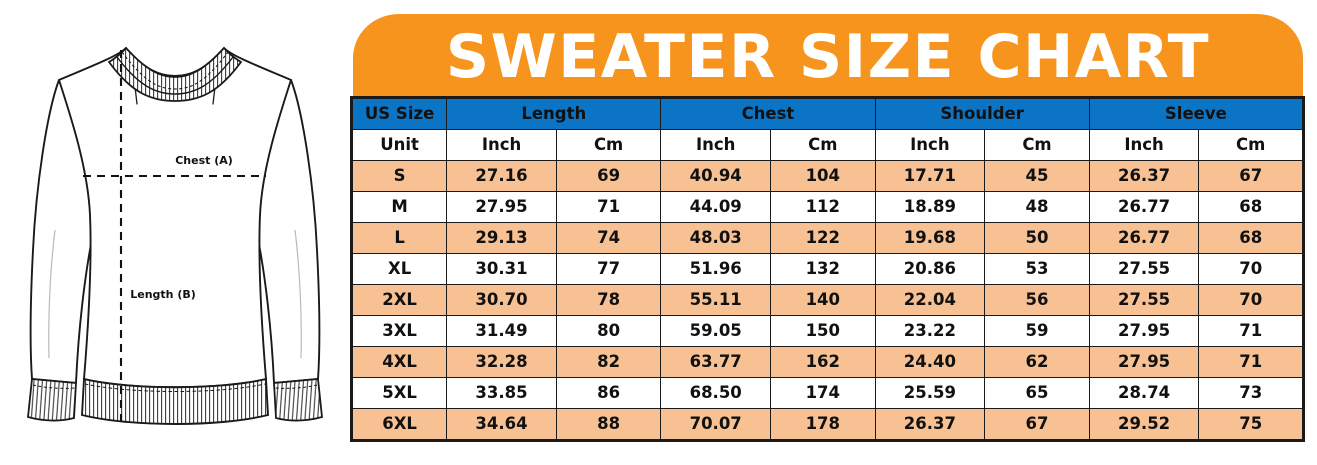  Describe the element at coordinates (501, 331) in the screenshot. I see `cell-length-inch: 31.49` at that location.